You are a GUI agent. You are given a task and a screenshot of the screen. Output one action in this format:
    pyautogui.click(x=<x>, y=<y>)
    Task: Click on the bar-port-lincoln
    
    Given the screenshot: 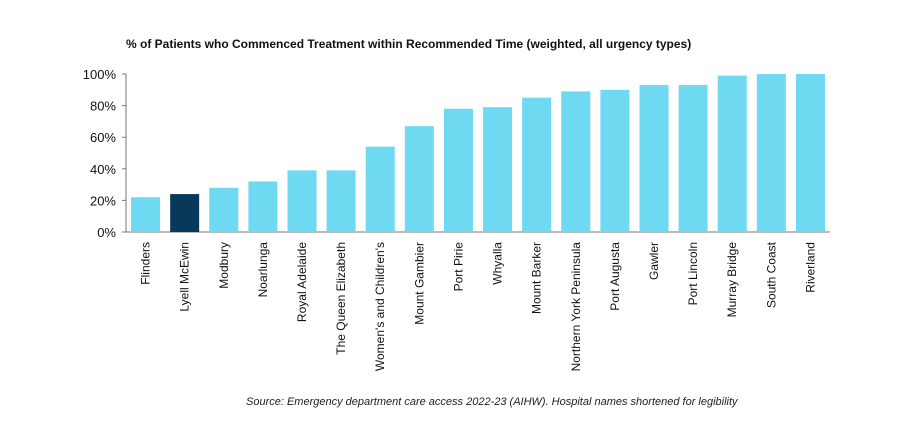 What is the action you would take?
    pyautogui.click(x=693, y=158)
    